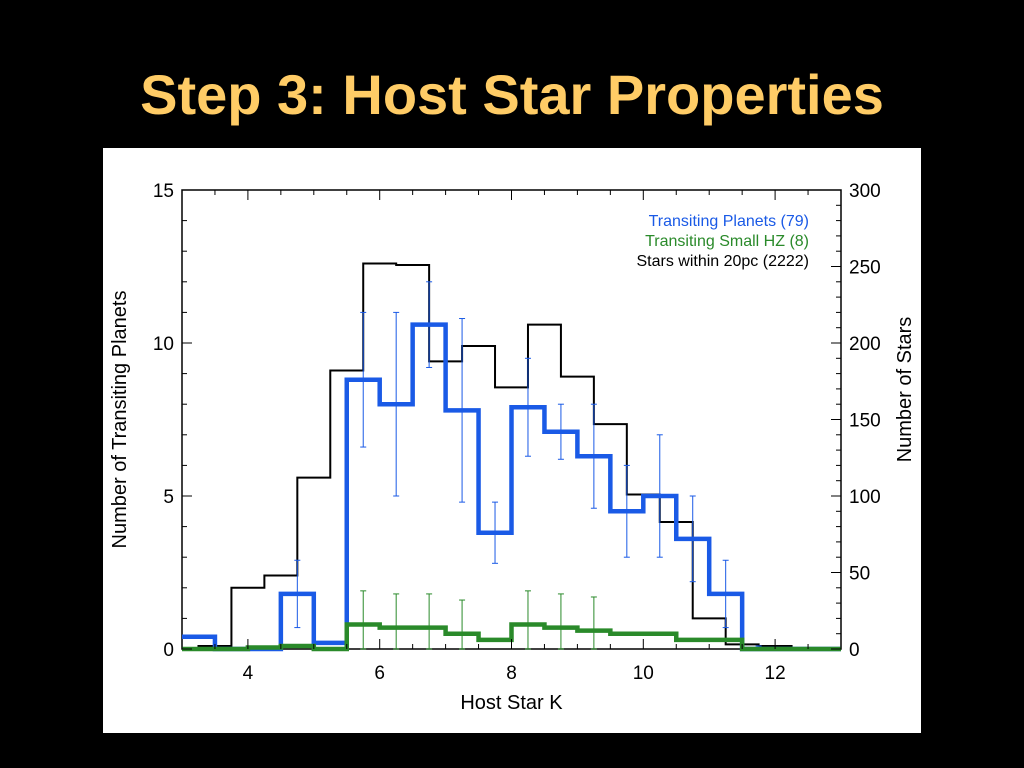 The height and width of the screenshot is (768, 1024). Describe the element at coordinates (865, 421) in the screenshot. I see `y-right-tick-label: 150` at that location.